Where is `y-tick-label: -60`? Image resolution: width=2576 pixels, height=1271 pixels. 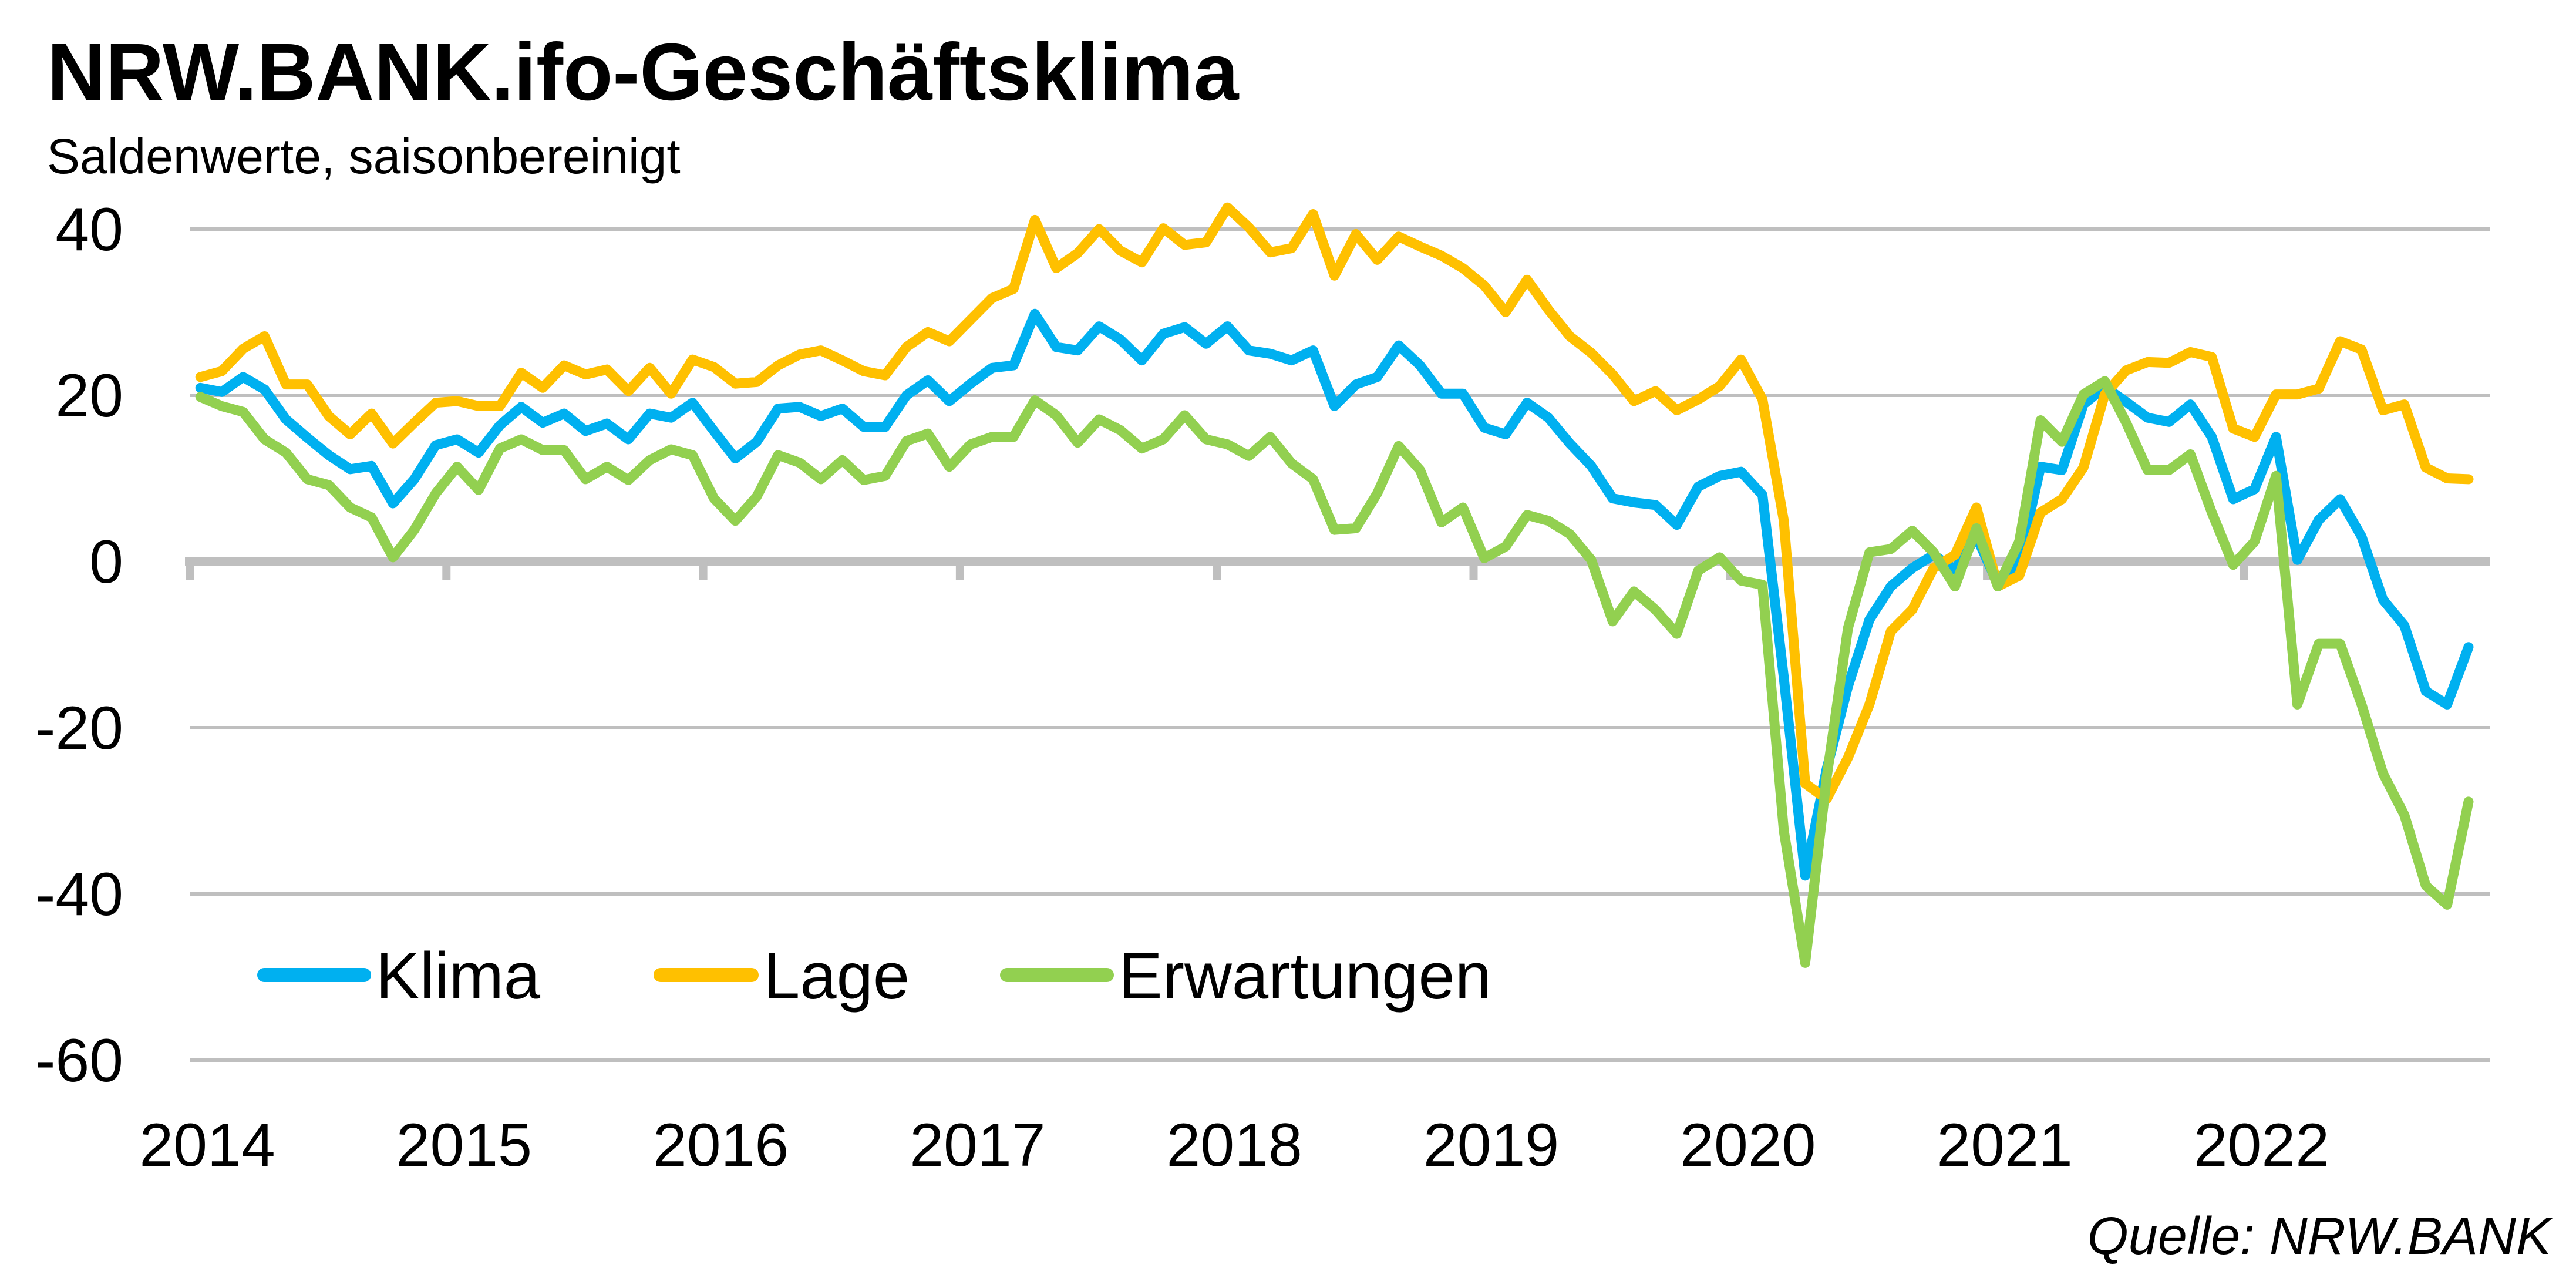 y-tick-label: -60 is located at coordinates (79, 1061).